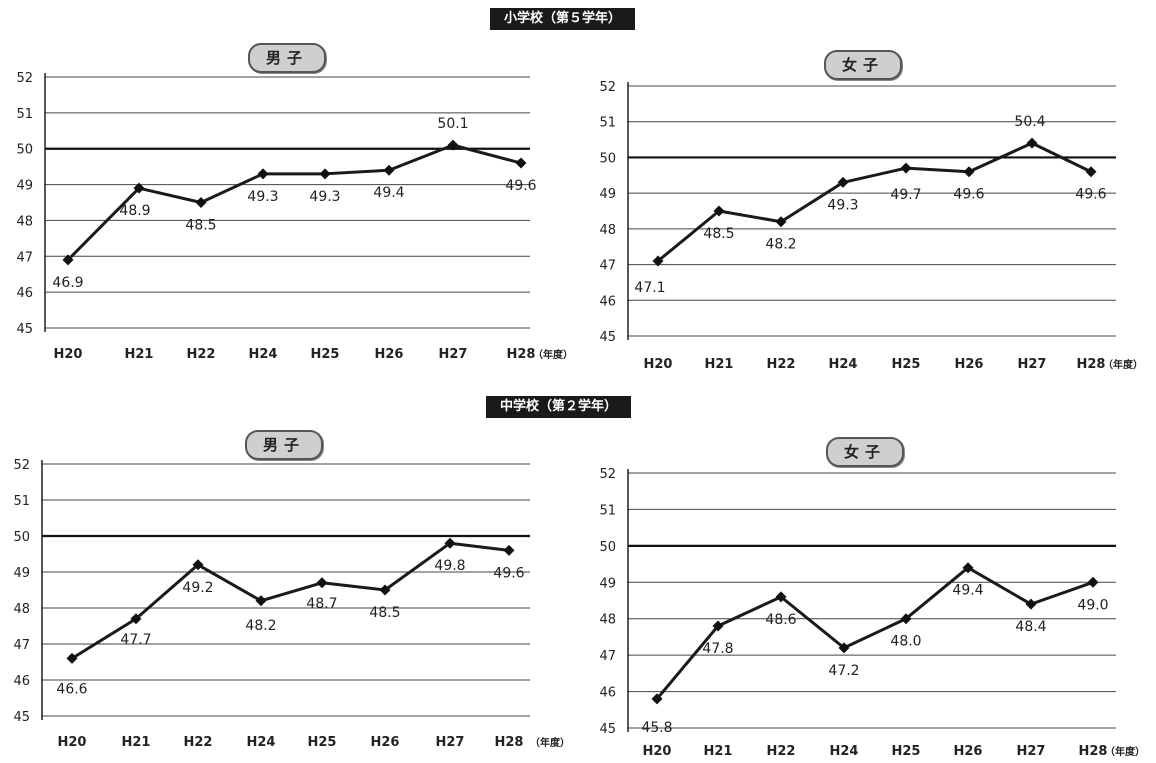 This screenshot has height=763, width=1156. I want to click on data-label: 50.4, so click(1029, 122).